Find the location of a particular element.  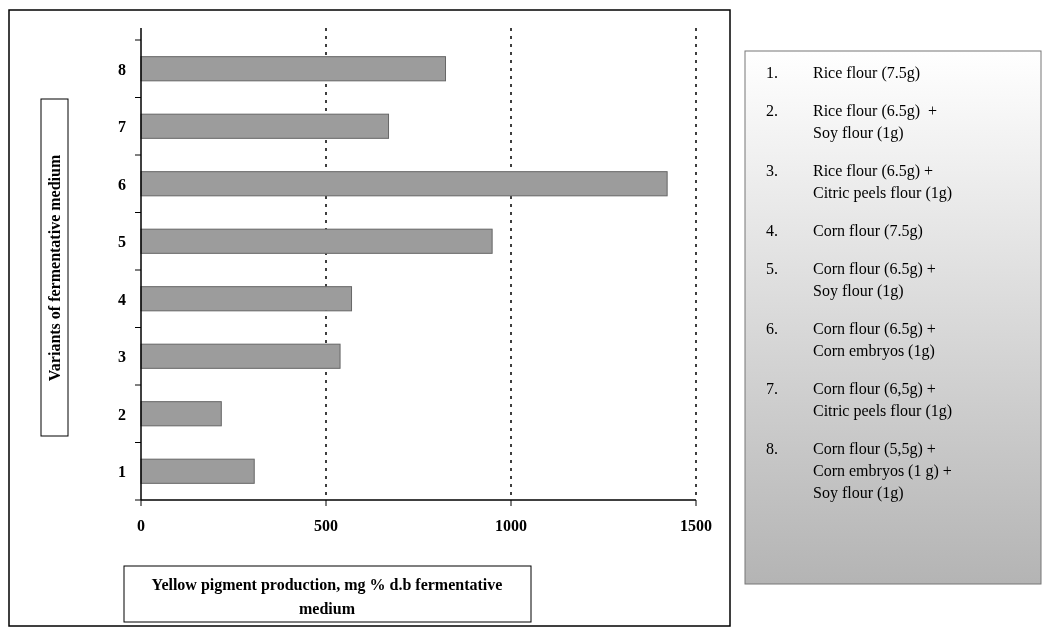

text: 4. Corn flour (7.5g) is located at coordinates (844, 230).